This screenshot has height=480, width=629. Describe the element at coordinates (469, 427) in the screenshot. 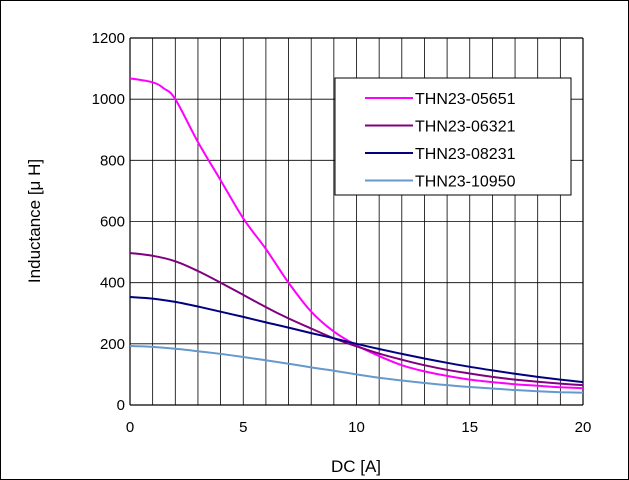

I see `x-tick-label: 15` at that location.